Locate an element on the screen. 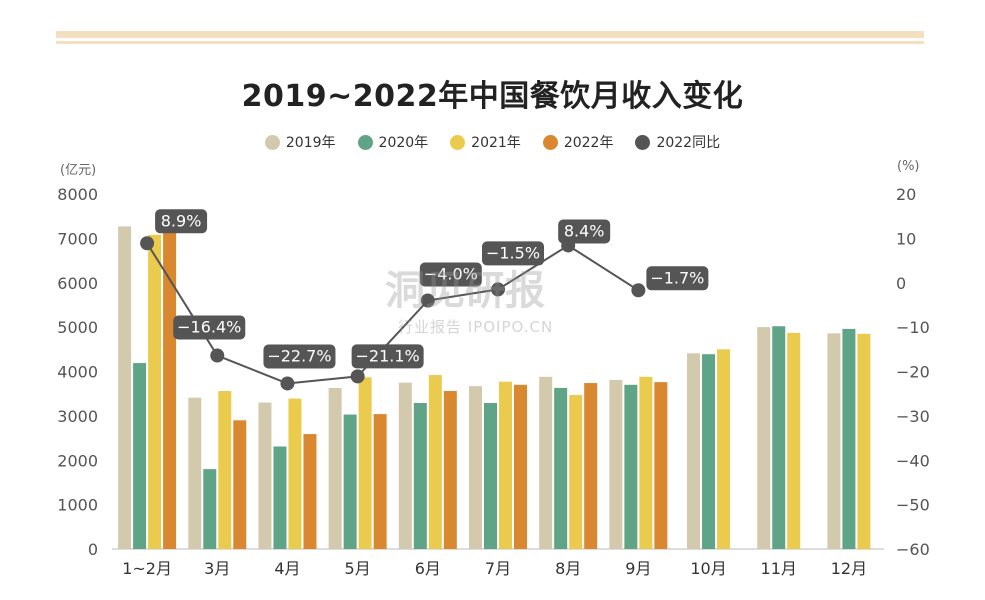 This screenshot has height=600, width=985. legend-item-2022: 2022年 is located at coordinates (578, 142).